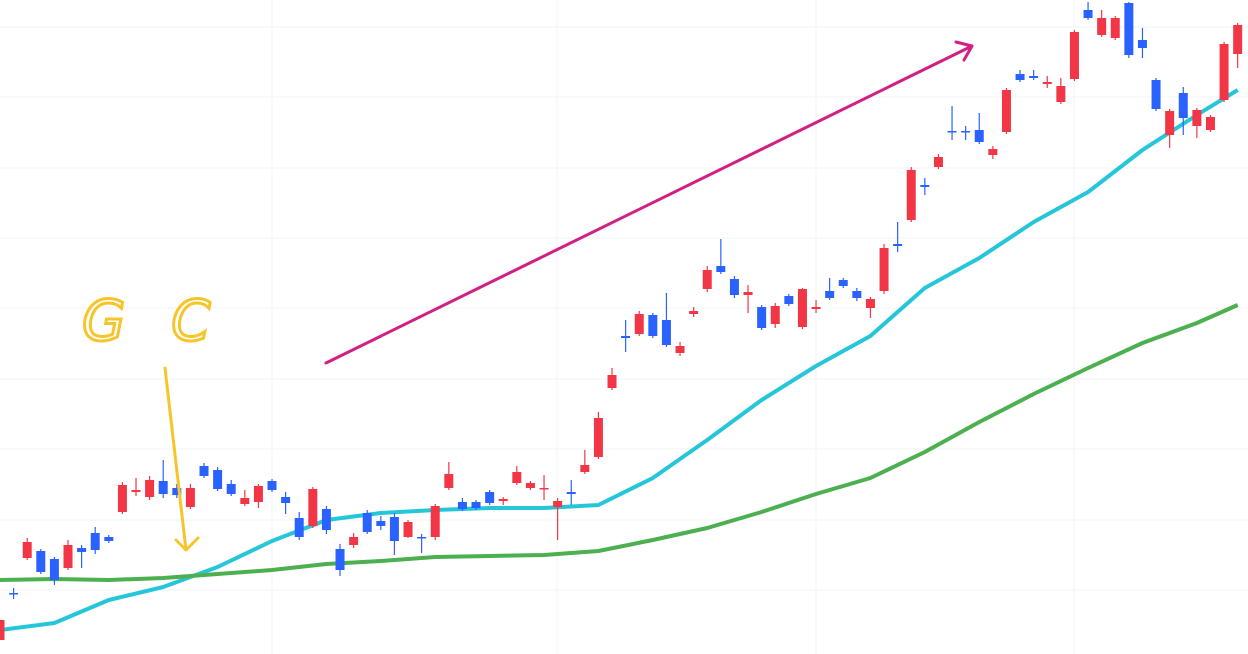 This screenshot has width=1248, height=654. Describe the element at coordinates (153, 321) in the screenshot. I see `annotation-text: G C` at that location.